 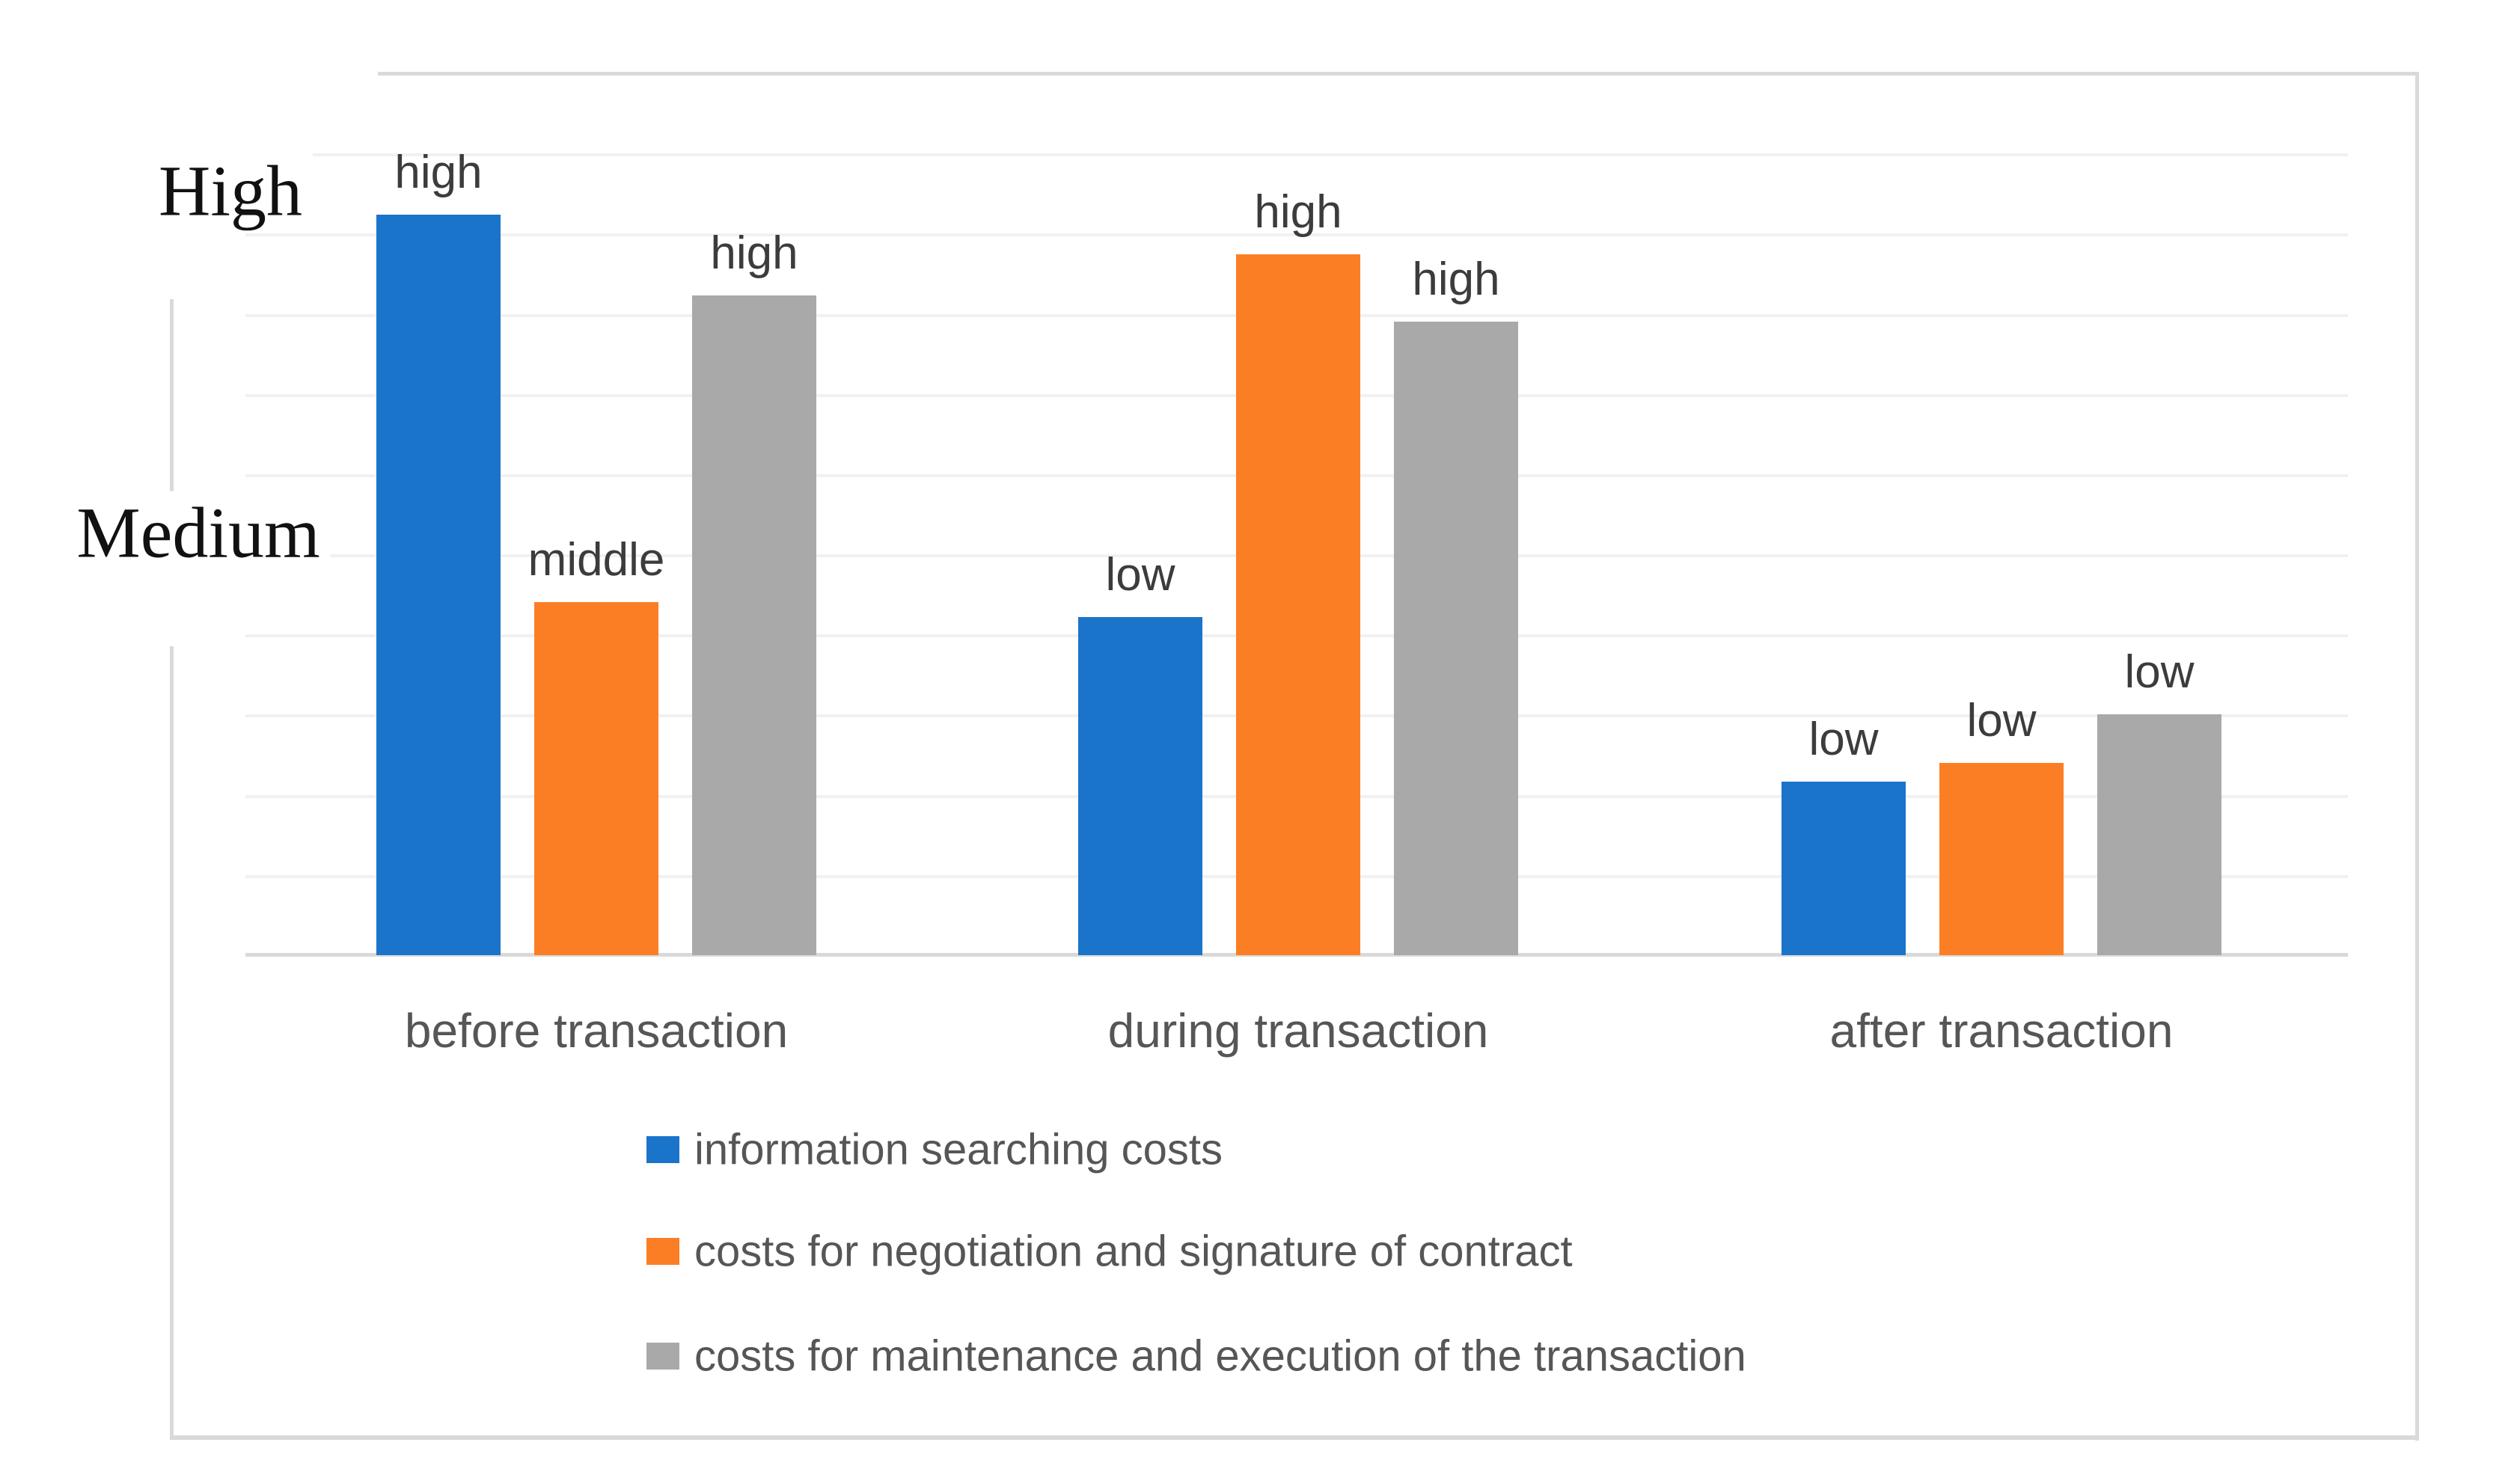 What do you see at coordinates (2417, 756) in the screenshot?
I see `chart-frame-right` at bounding box center [2417, 756].